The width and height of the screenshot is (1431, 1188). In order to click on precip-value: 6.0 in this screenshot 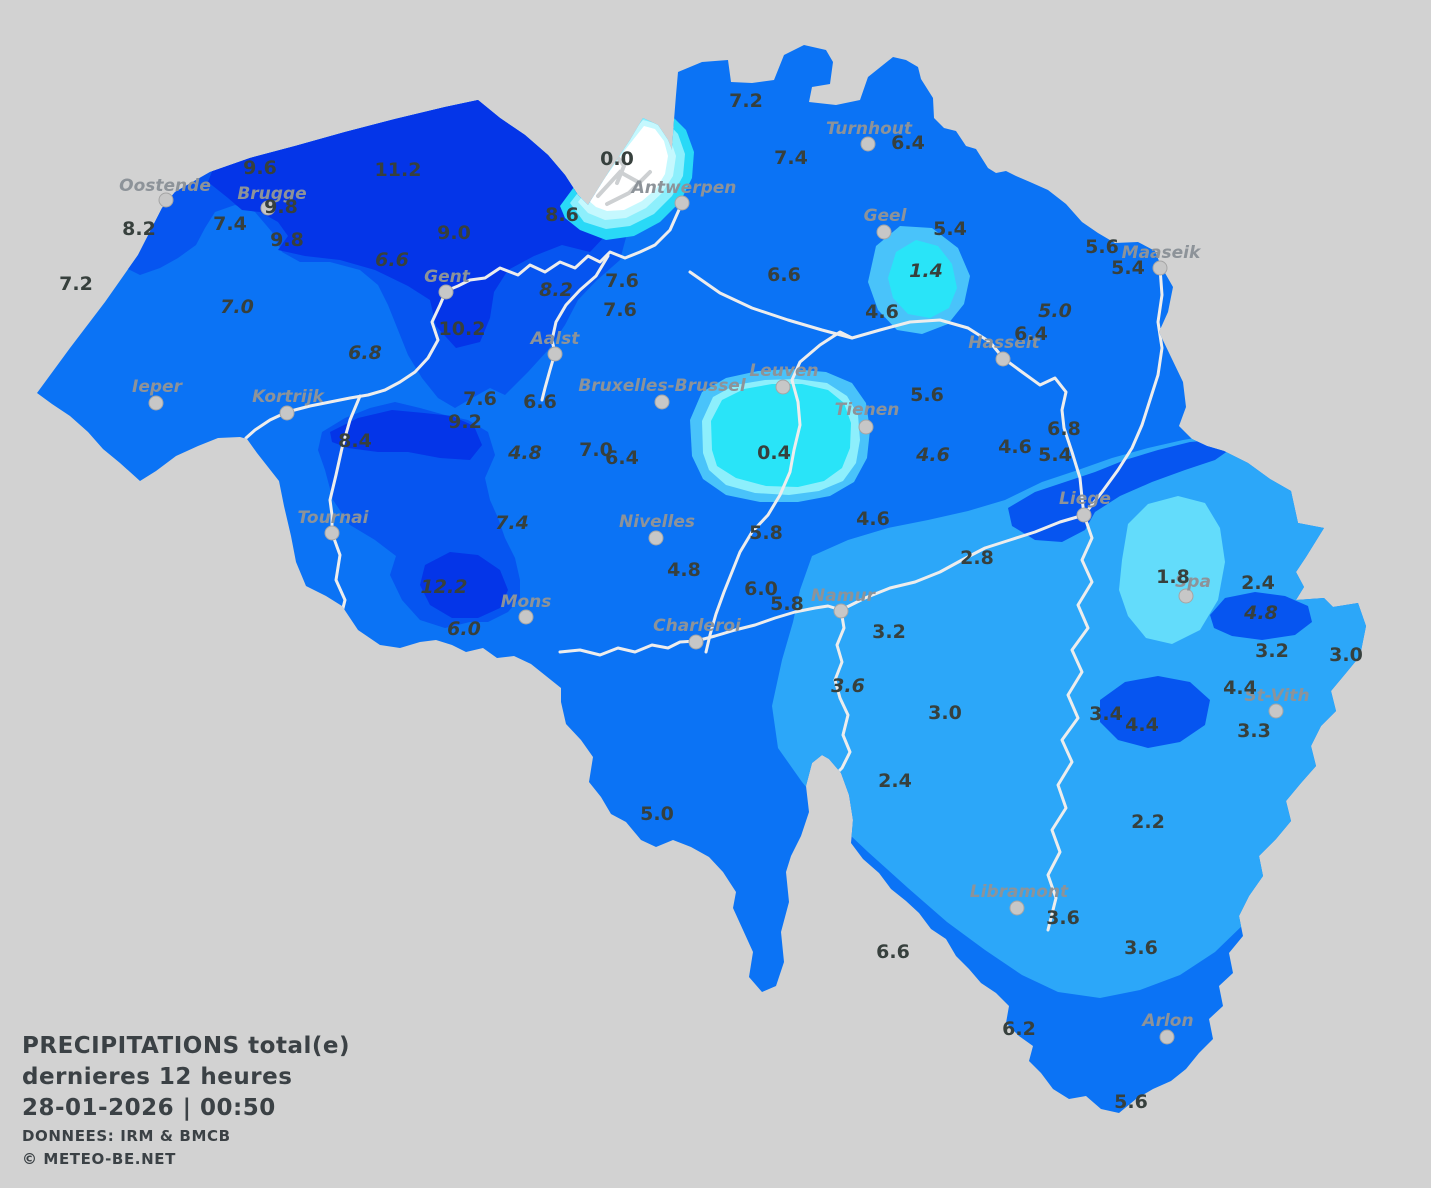, I will do `click(761, 589)`.